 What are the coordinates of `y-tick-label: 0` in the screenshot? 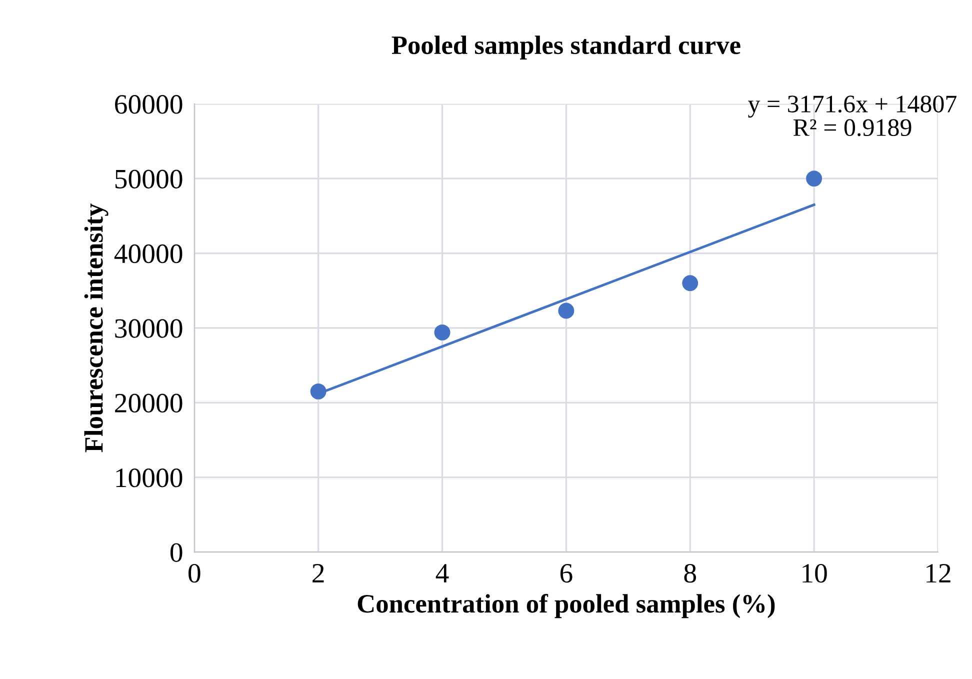 It's located at (176, 552).